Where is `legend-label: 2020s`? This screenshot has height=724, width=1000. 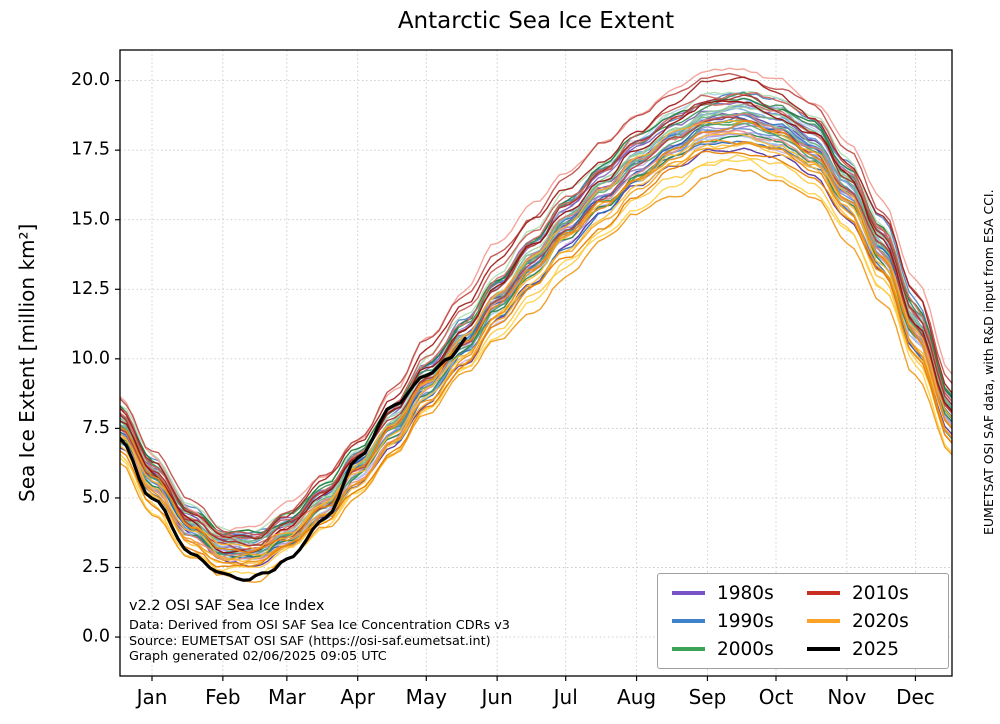 legend-label: 2020s is located at coordinates (880, 621).